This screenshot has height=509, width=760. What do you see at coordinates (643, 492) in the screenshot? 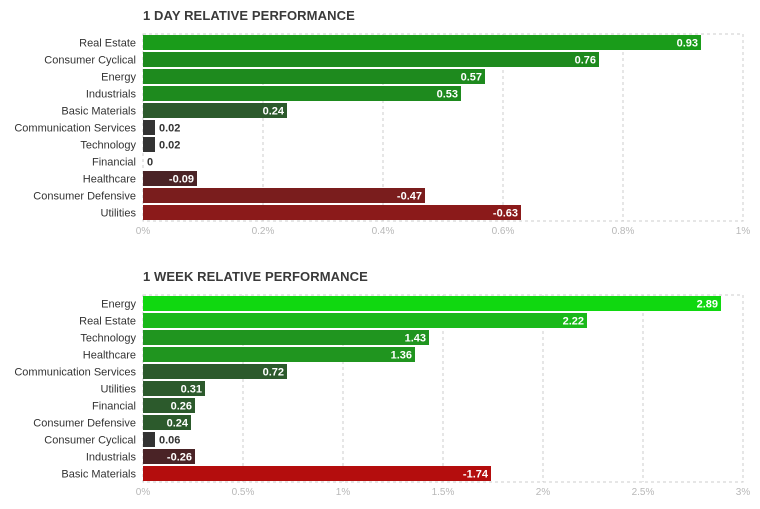
I see `x-tick-label: 2.5%` at bounding box center [643, 492].